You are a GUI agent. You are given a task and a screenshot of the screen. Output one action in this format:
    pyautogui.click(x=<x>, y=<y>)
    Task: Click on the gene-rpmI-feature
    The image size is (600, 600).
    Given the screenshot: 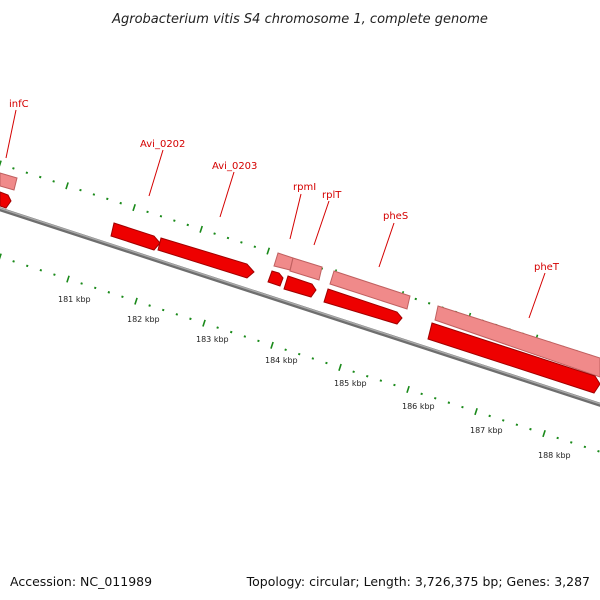 What is the action you would take?
    pyautogui.click(x=283, y=261)
    